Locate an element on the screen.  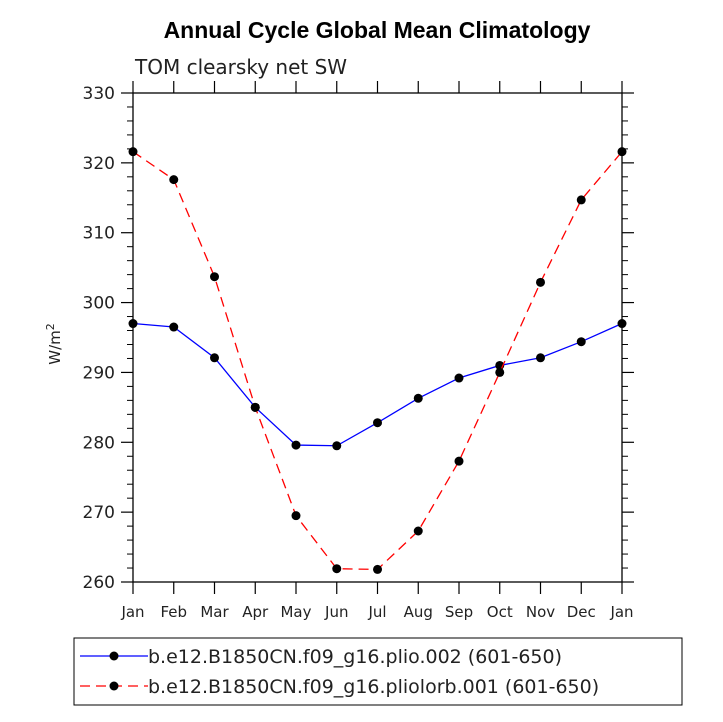
chart-title: Annual Cycle Global Mean Climatology is located at coordinates (377, 30).